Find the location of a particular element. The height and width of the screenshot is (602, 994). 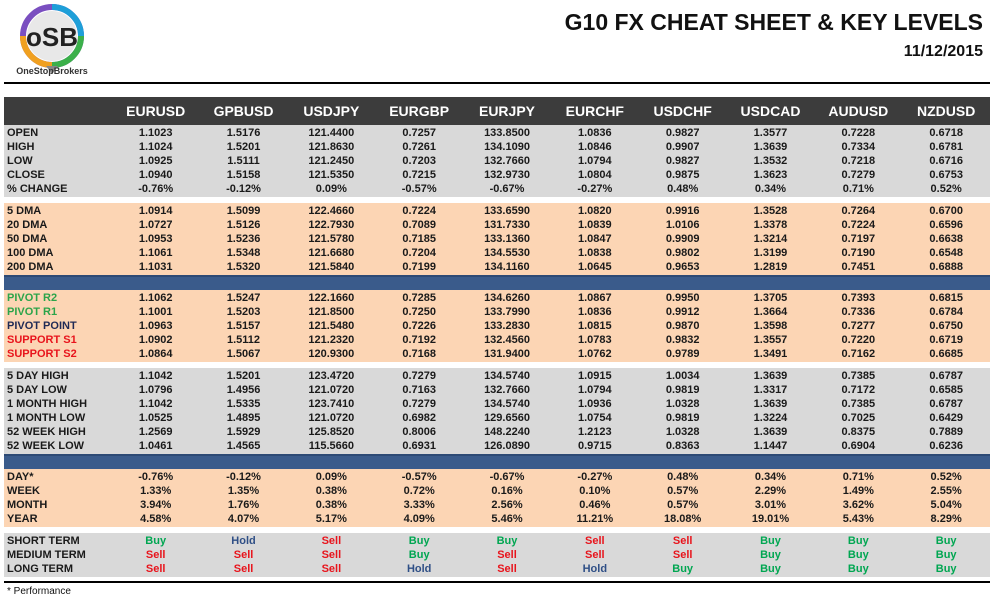

section-gap is located at coordinates (497, 200).